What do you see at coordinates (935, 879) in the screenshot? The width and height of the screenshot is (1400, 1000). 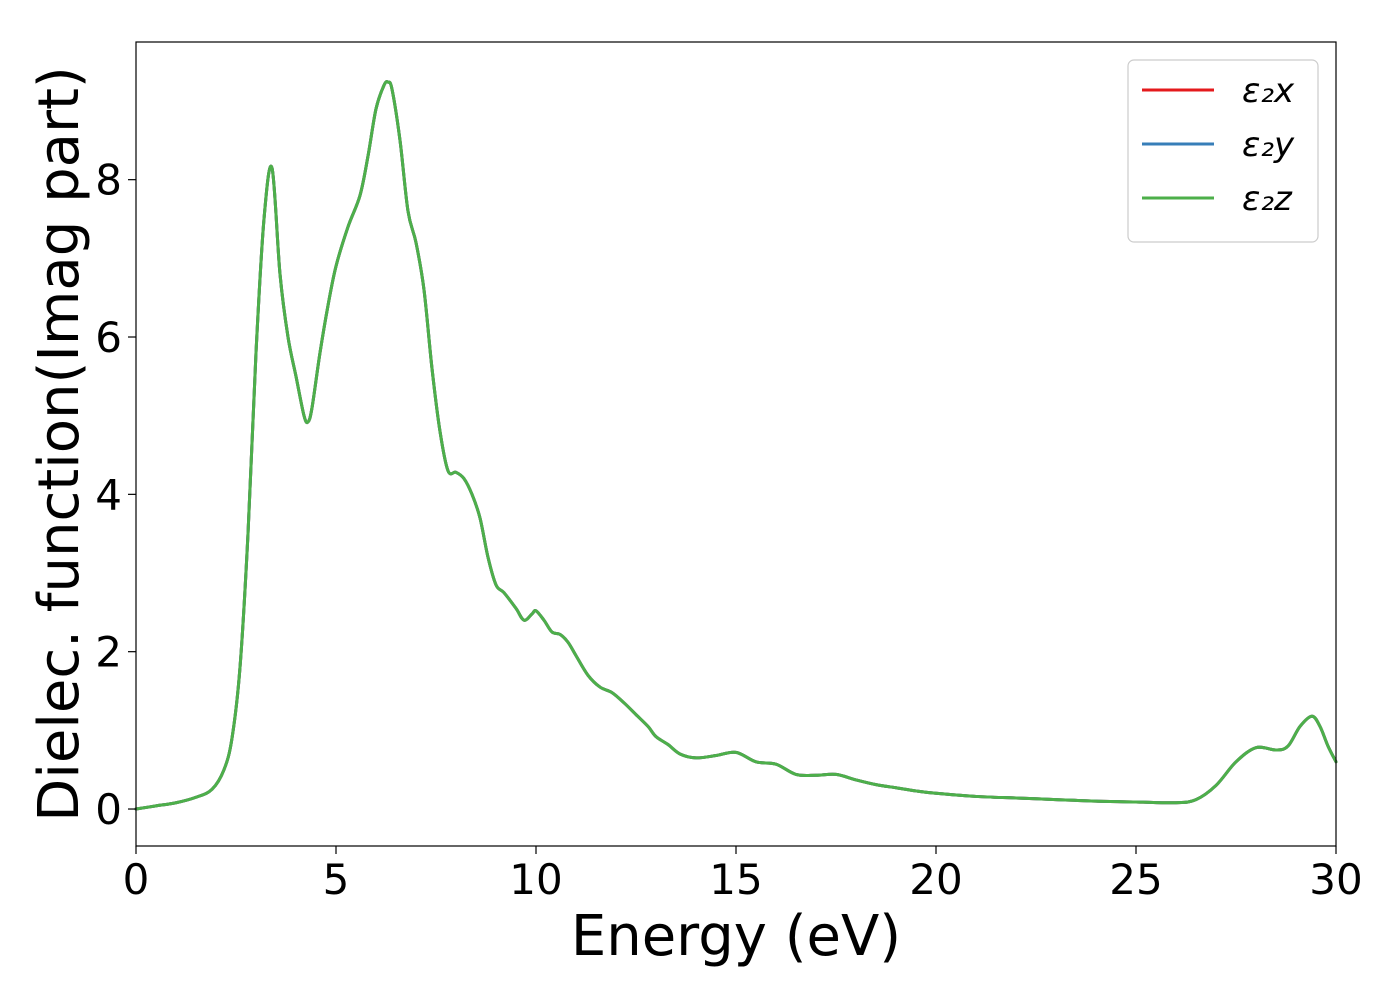 I see `x-tick-label: 20` at bounding box center [935, 879].